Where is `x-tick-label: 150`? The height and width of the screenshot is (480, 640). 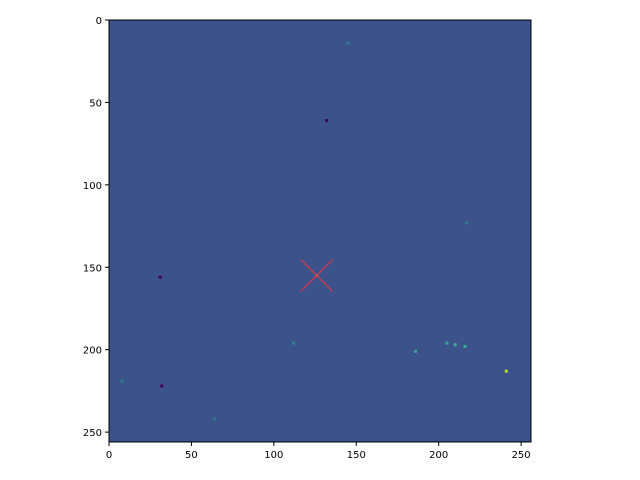 x-tick-label: 150 is located at coordinates (356, 455).